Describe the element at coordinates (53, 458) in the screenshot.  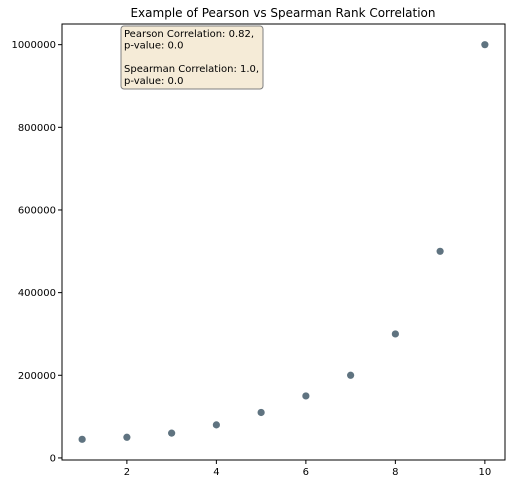
I see `y-tick-label: 0` at that location.